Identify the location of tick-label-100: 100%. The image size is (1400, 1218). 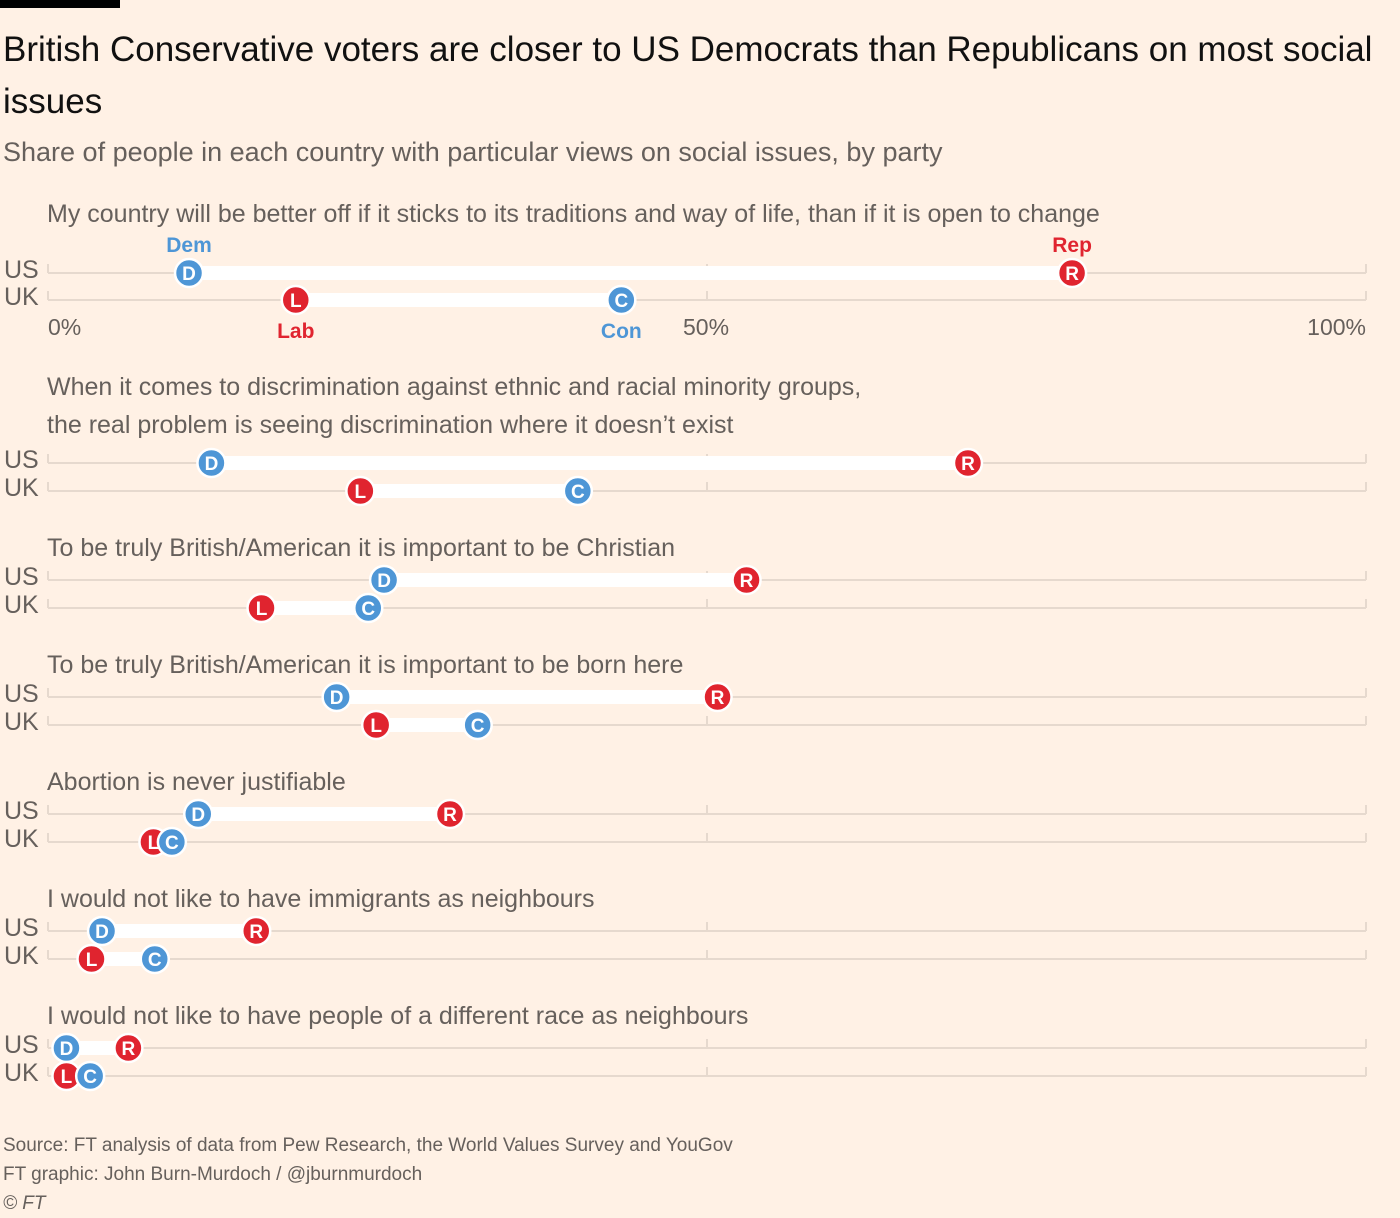
(1336, 327).